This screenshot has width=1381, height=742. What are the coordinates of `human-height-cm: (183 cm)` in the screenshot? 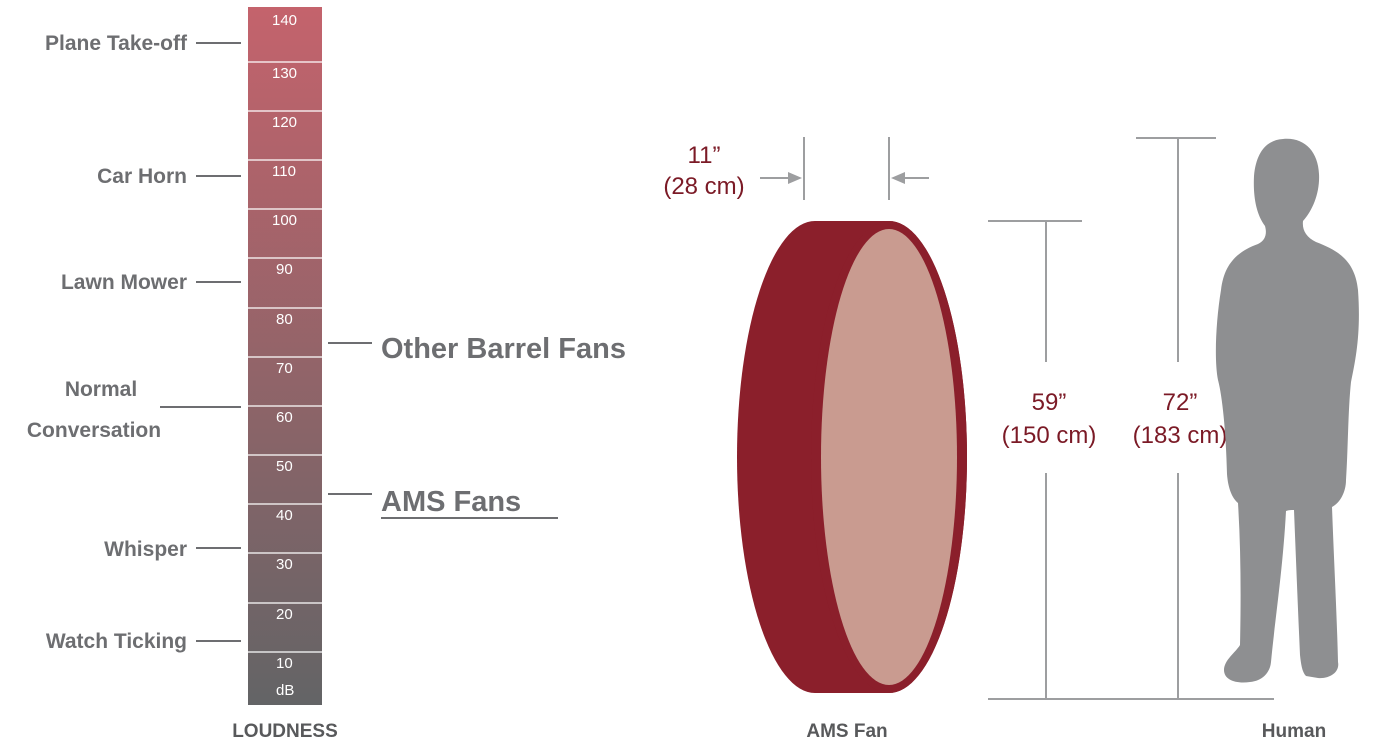 It's located at (1180, 435).